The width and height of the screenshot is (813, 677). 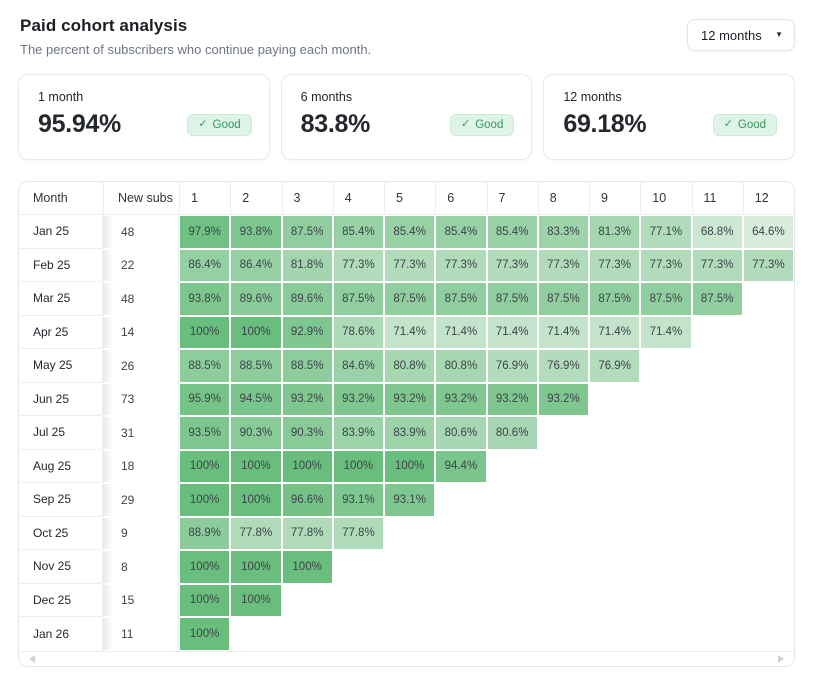 I want to click on column-header-month-11: 11, so click(x=717, y=198).